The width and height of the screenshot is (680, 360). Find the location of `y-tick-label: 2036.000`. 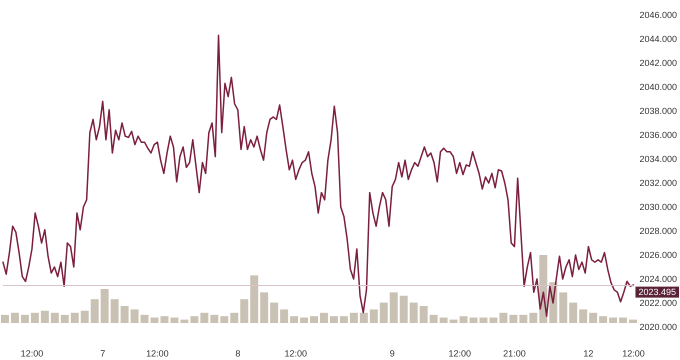

y-tick-label: 2036.000 is located at coordinates (658, 135).